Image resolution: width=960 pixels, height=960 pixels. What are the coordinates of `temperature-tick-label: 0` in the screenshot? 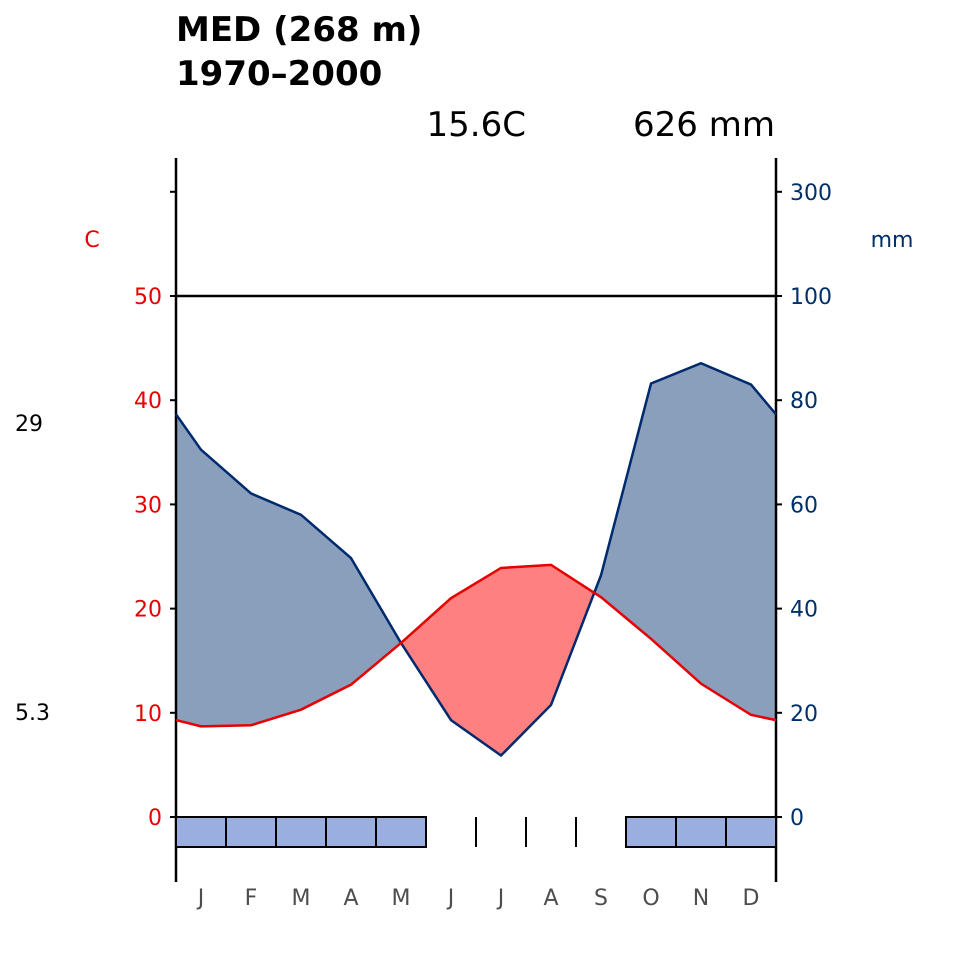 It's located at (155, 818).